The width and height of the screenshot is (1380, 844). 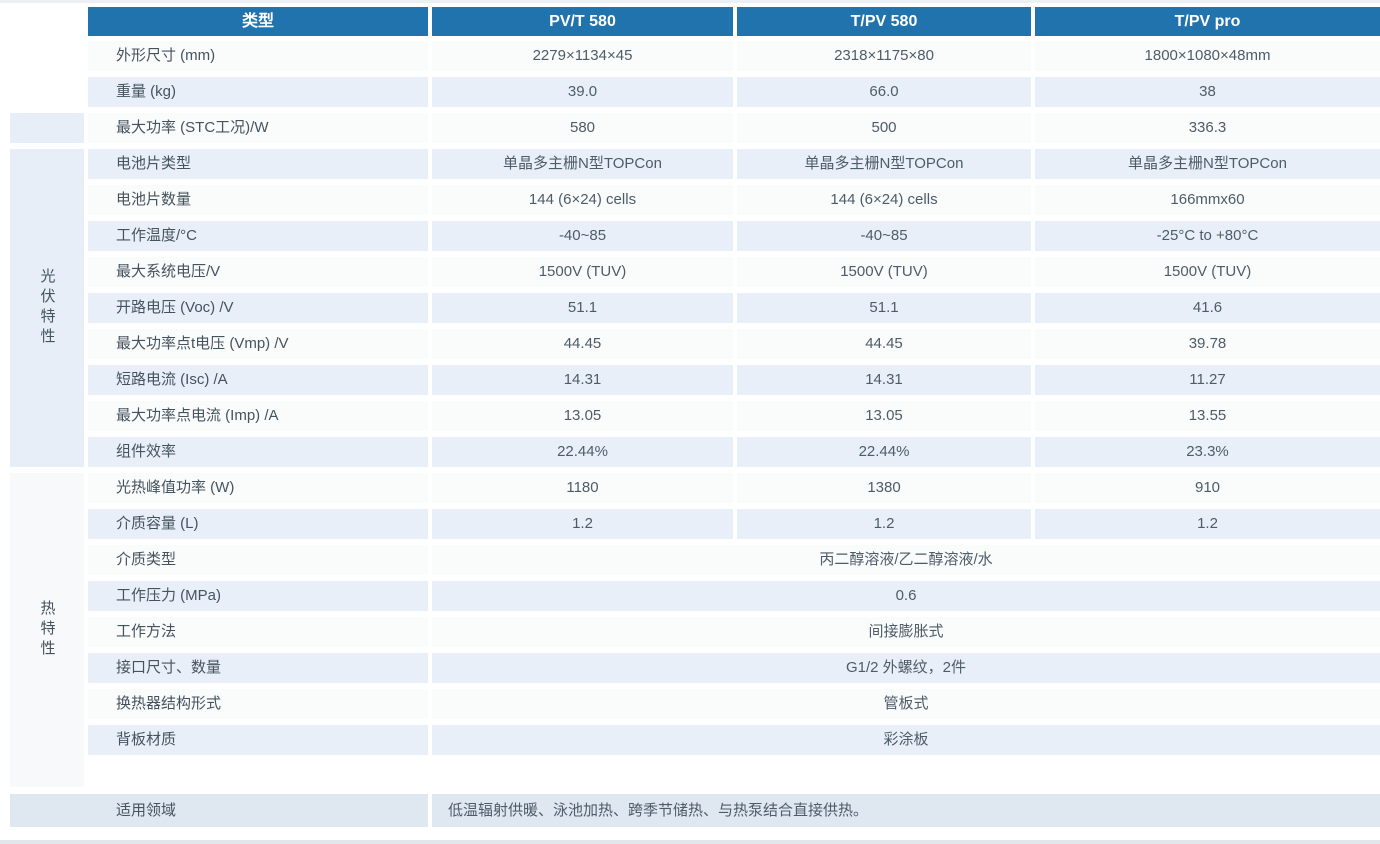 What do you see at coordinates (582, 452) in the screenshot?
I see `cell-pvt580: 22.44%` at bounding box center [582, 452].